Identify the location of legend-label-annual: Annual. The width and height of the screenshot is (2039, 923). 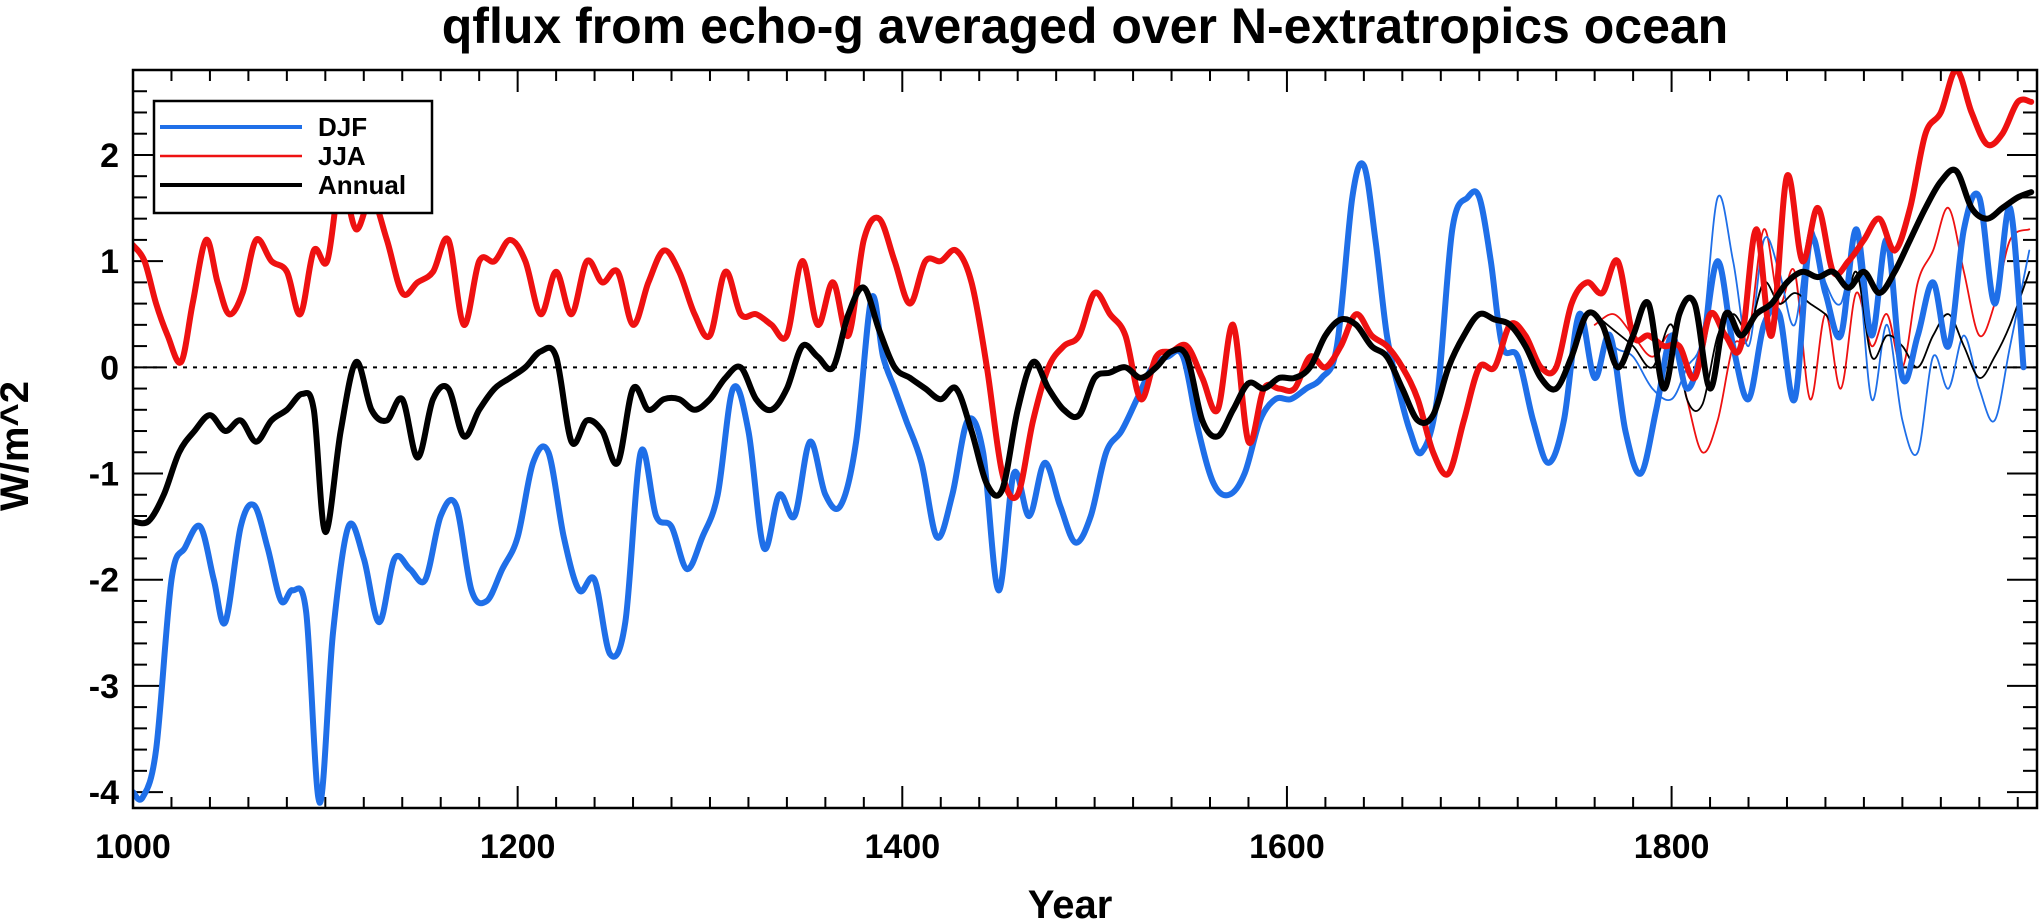
(362, 185).